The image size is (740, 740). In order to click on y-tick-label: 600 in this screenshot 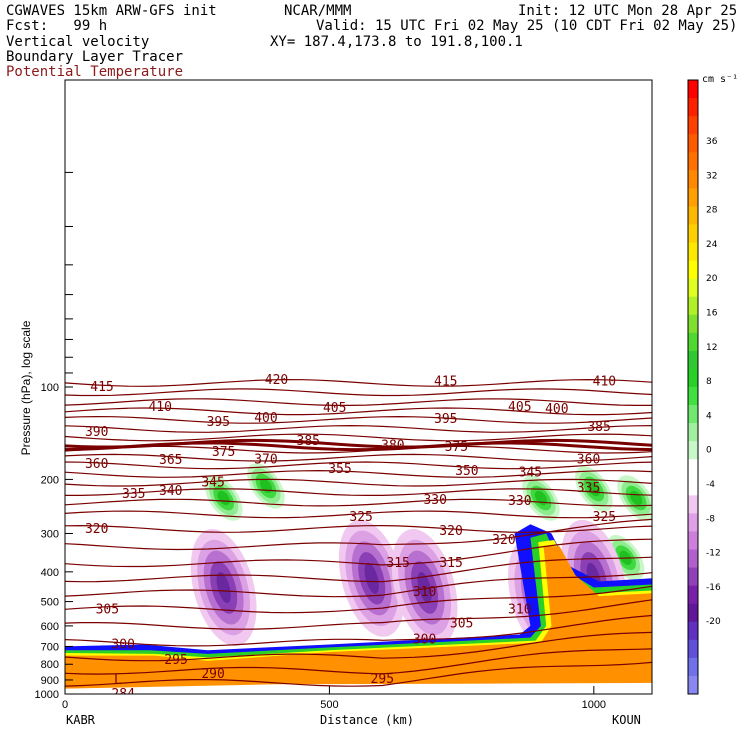, I will do `click(50, 627)`.